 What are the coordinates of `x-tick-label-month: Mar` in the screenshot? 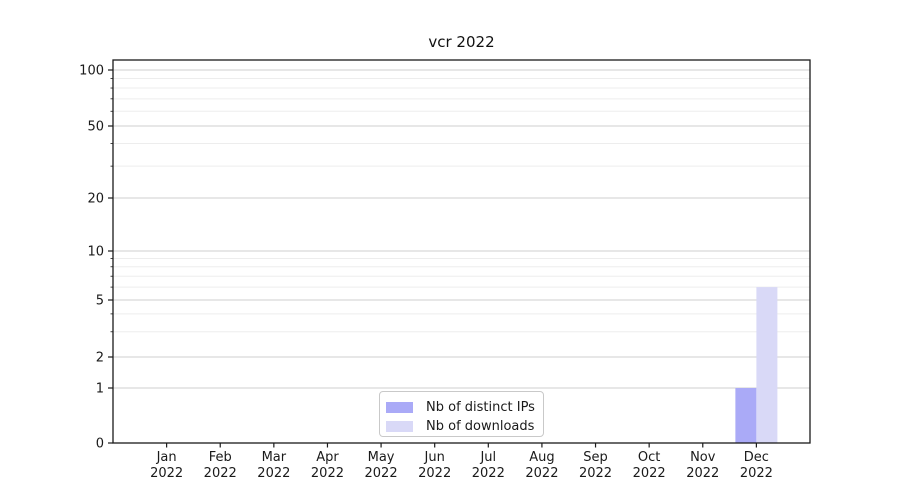 It's located at (274, 457).